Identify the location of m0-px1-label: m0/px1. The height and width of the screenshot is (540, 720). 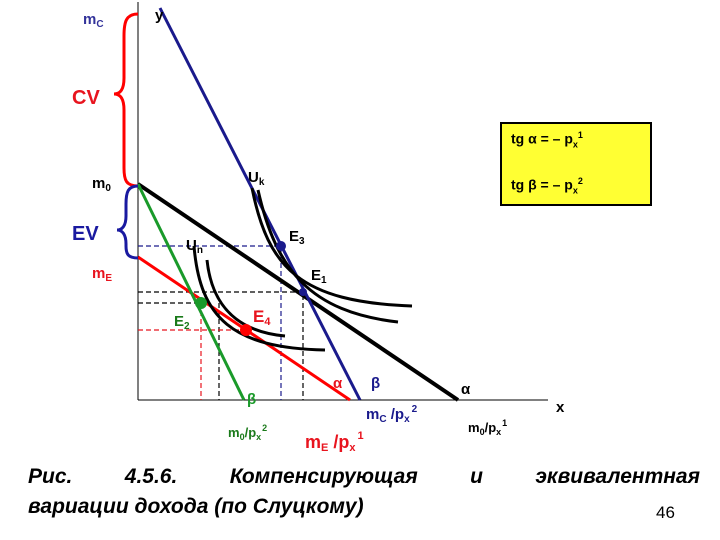
(487, 427).